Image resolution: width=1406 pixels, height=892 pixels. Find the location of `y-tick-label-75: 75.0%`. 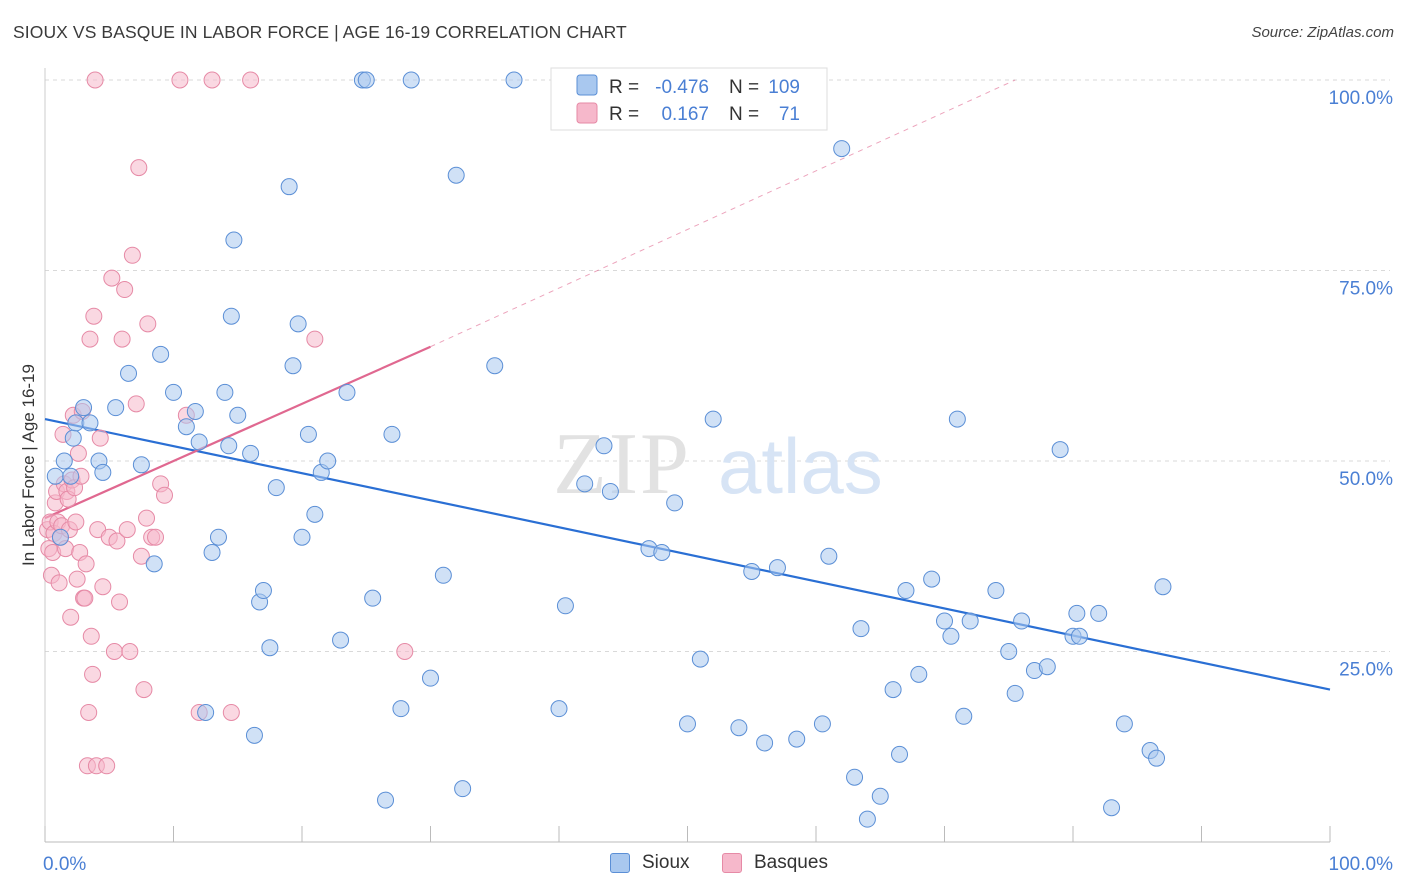

y-tick-label-75: 75.0% is located at coordinates (1366, 289).